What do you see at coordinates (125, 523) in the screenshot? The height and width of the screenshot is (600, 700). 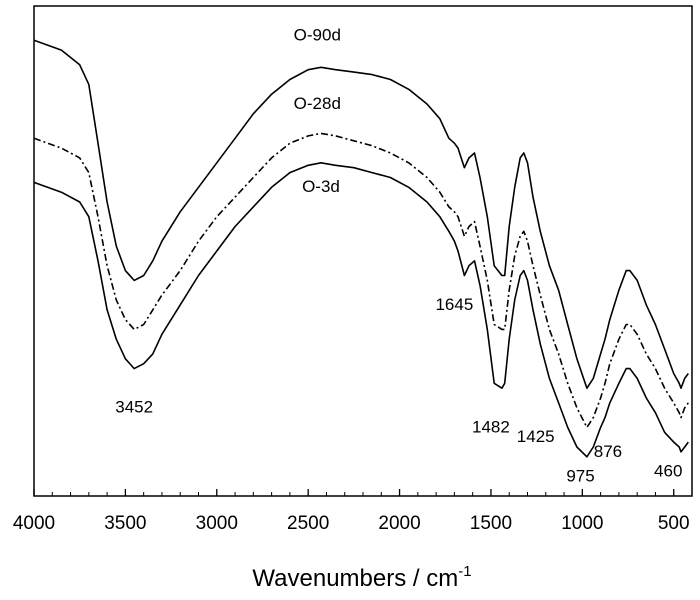 I see `x-tick-label: 3500` at bounding box center [125, 523].